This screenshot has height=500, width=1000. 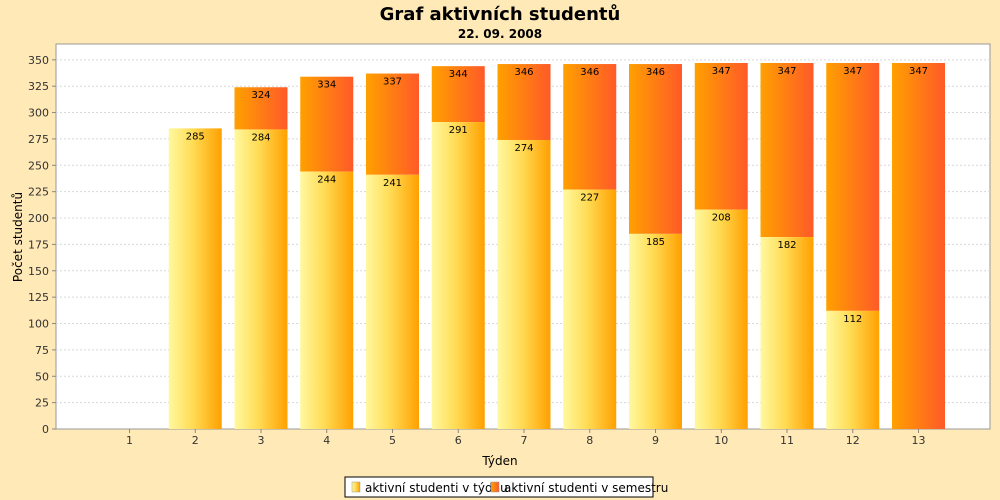 I want to click on data-label-week: 291, so click(x=458, y=130).